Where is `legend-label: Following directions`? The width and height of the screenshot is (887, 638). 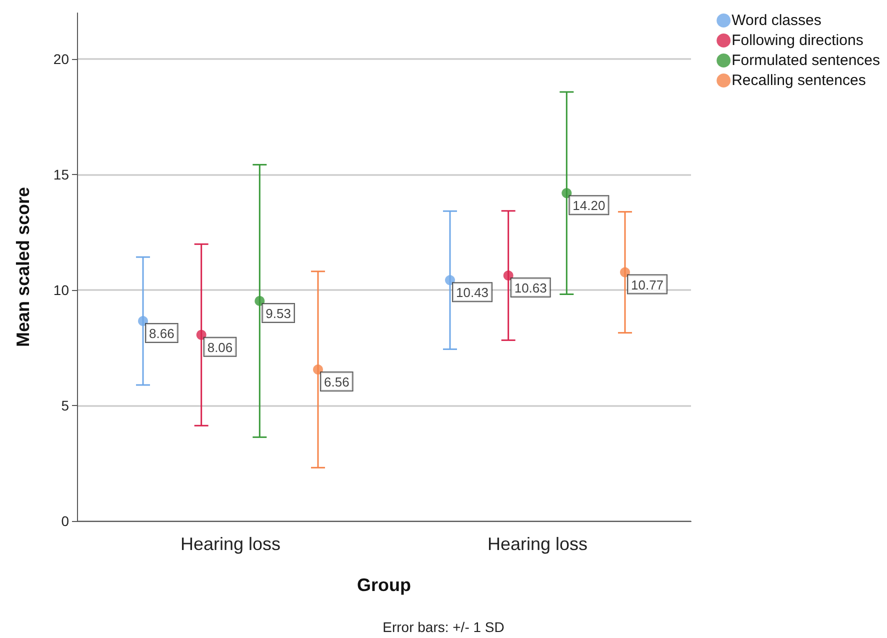 legend-label: Following directions is located at coordinates (798, 40).